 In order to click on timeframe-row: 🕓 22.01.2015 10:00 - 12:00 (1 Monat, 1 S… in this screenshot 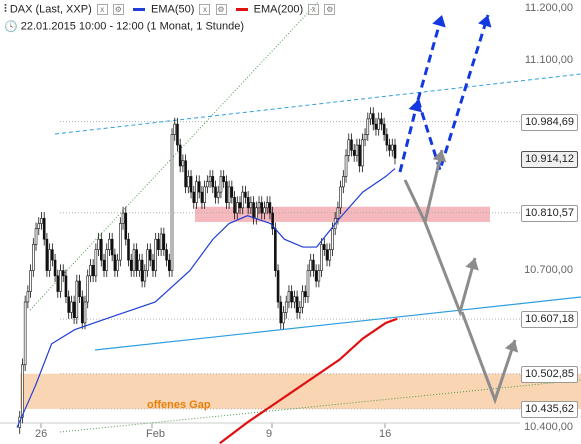, I will do `click(124, 27)`.